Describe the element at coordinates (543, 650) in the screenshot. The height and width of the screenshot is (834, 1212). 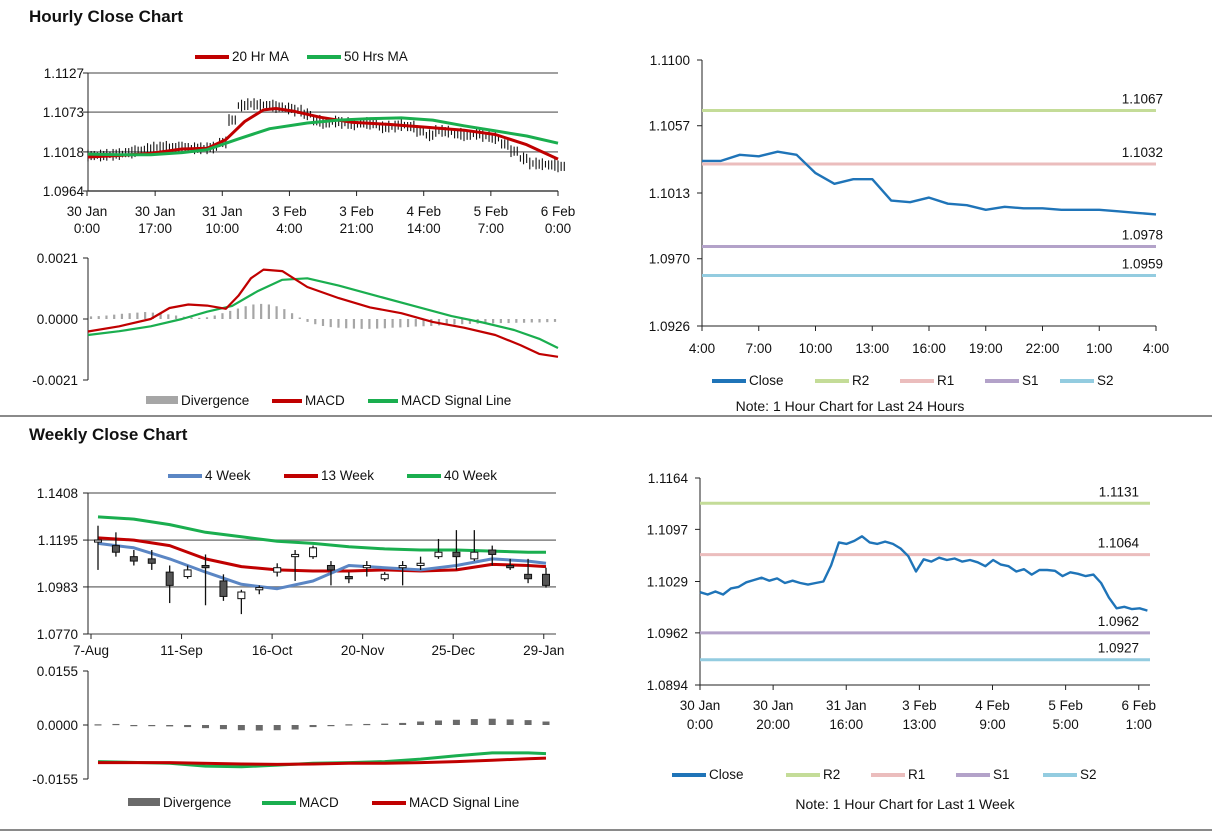
I see `x-tick-label: 29-Jan` at that location.